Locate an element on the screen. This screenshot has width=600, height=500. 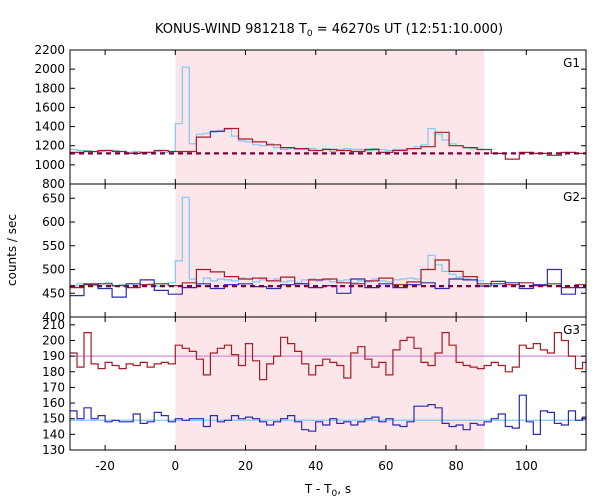
y-tick-label: 130 is located at coordinates (53, 450).